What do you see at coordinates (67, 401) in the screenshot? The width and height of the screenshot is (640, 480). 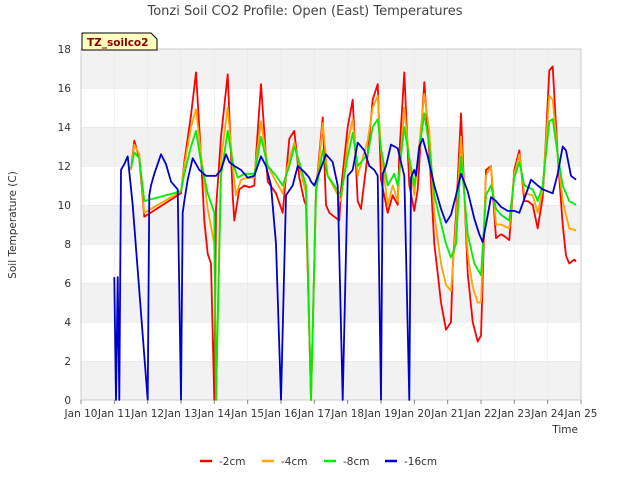 I see `y-tick-label: 0` at bounding box center [67, 401].